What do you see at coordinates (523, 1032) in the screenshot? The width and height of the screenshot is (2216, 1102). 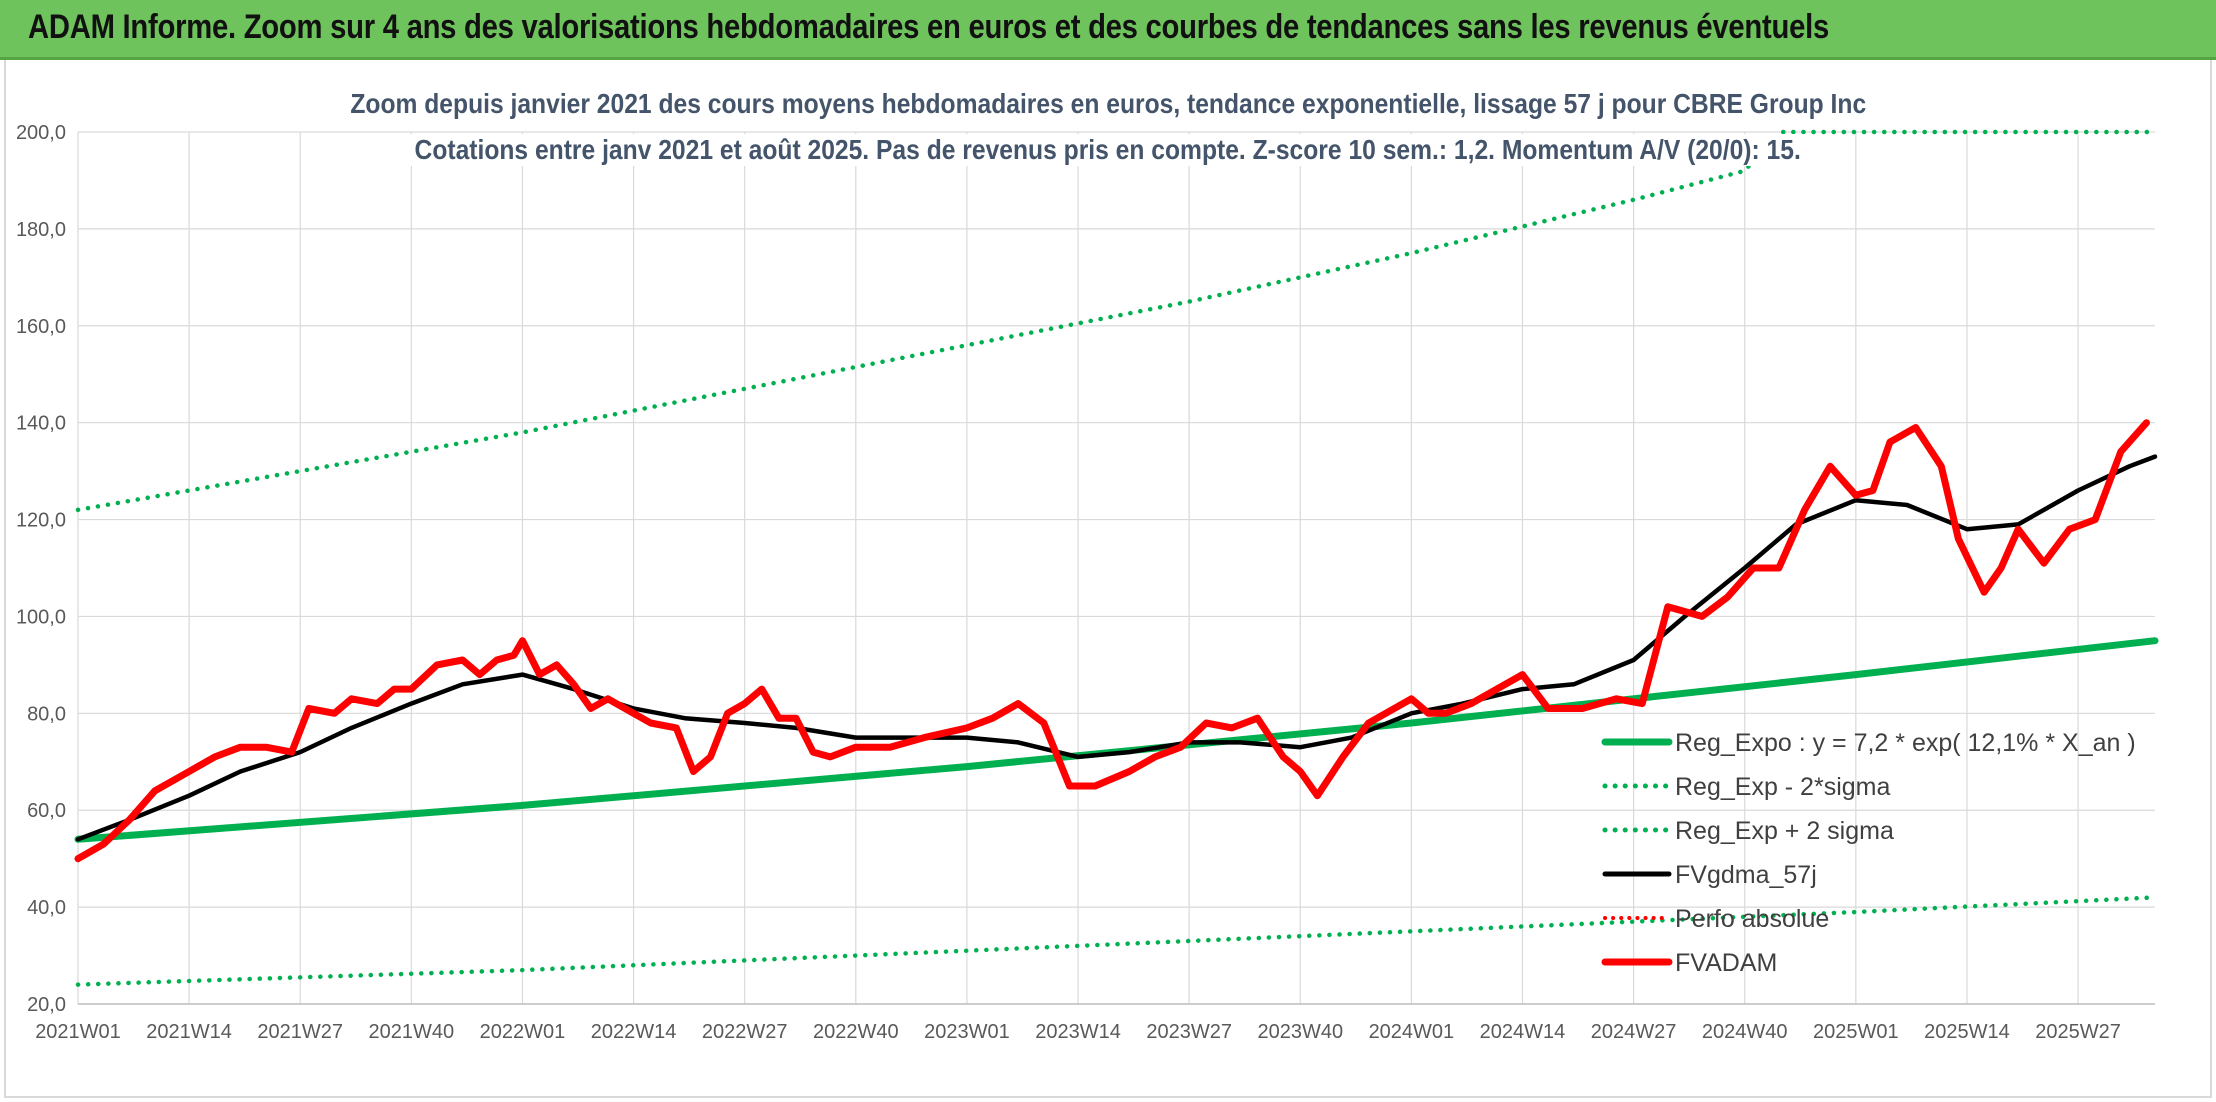 I see `x-tick-label: 2022W01` at bounding box center [523, 1032].